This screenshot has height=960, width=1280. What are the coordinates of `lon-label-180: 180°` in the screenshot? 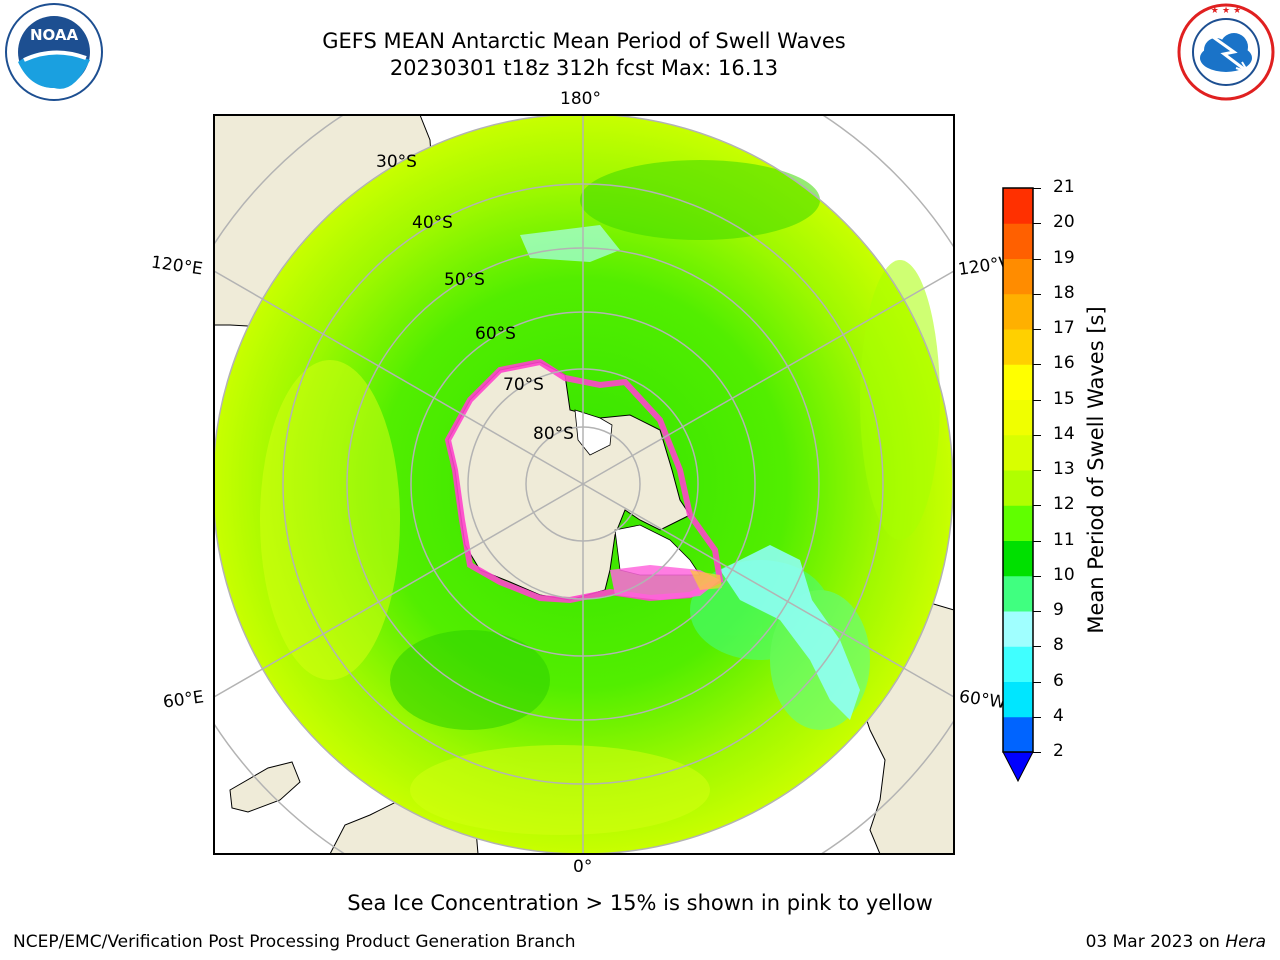 It's located at (580, 99).